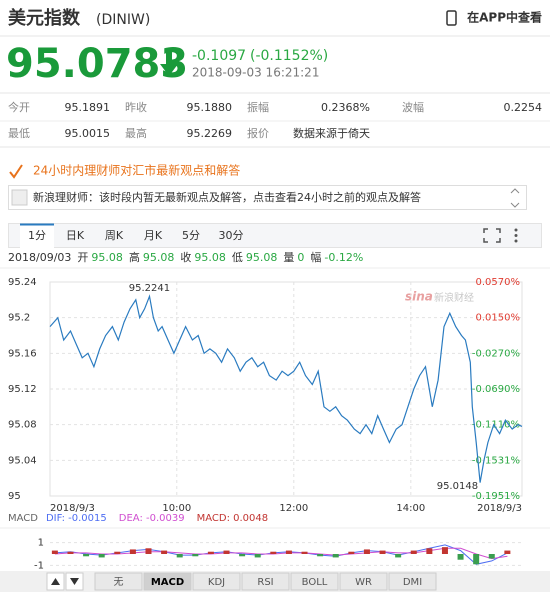  What do you see at coordinates (22, 460) in the screenshot?
I see `y-tick-label: 95.04` at bounding box center [22, 460].